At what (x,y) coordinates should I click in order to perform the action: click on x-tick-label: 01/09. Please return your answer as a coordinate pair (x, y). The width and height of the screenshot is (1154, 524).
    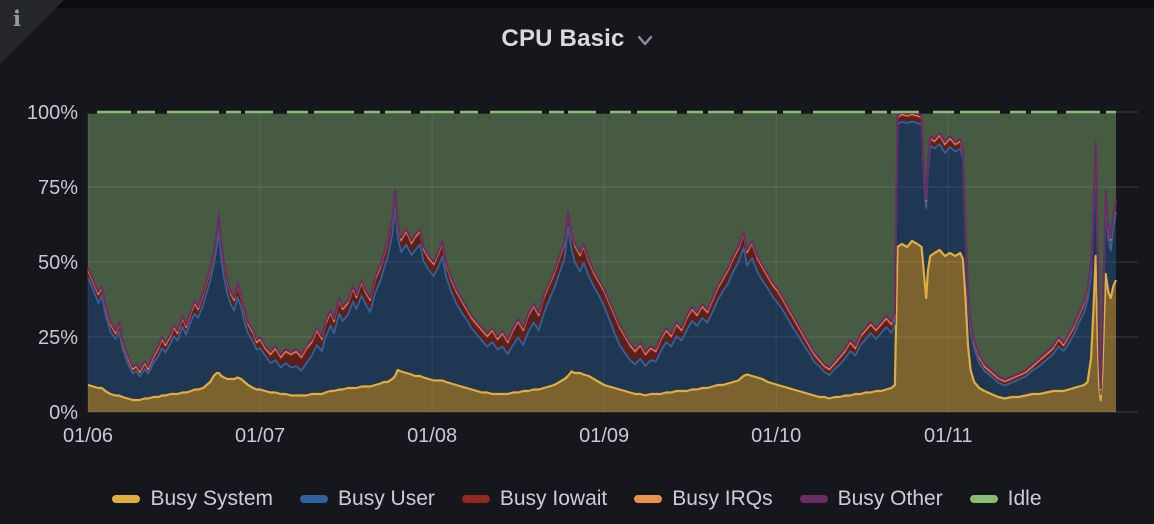
    Looking at the image, I should click on (604, 436).